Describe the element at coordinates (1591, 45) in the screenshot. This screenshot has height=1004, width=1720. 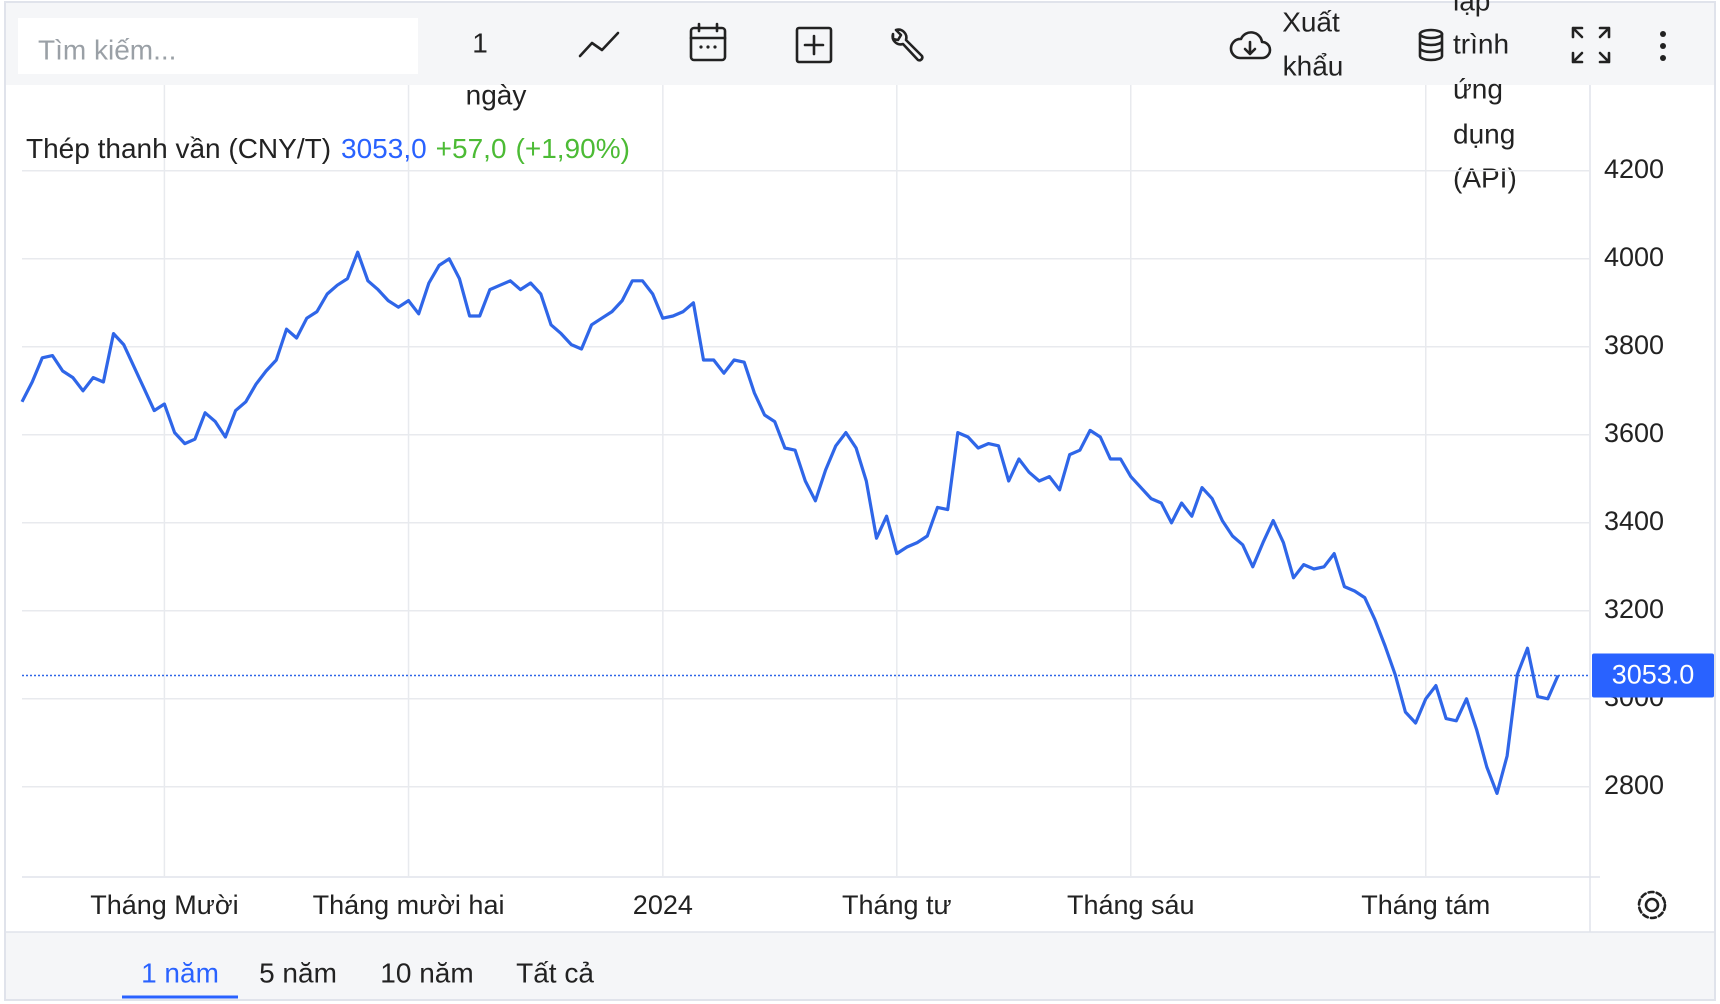
I see `fullscreen-icon` at that location.